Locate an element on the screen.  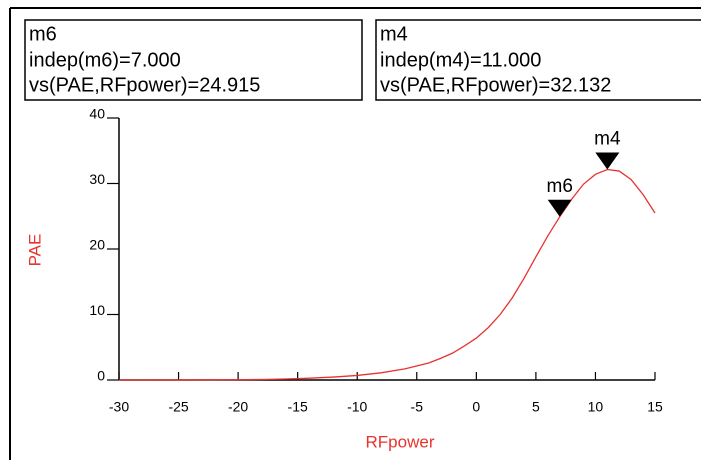
y-tick-label: 10 is located at coordinates (97, 310).